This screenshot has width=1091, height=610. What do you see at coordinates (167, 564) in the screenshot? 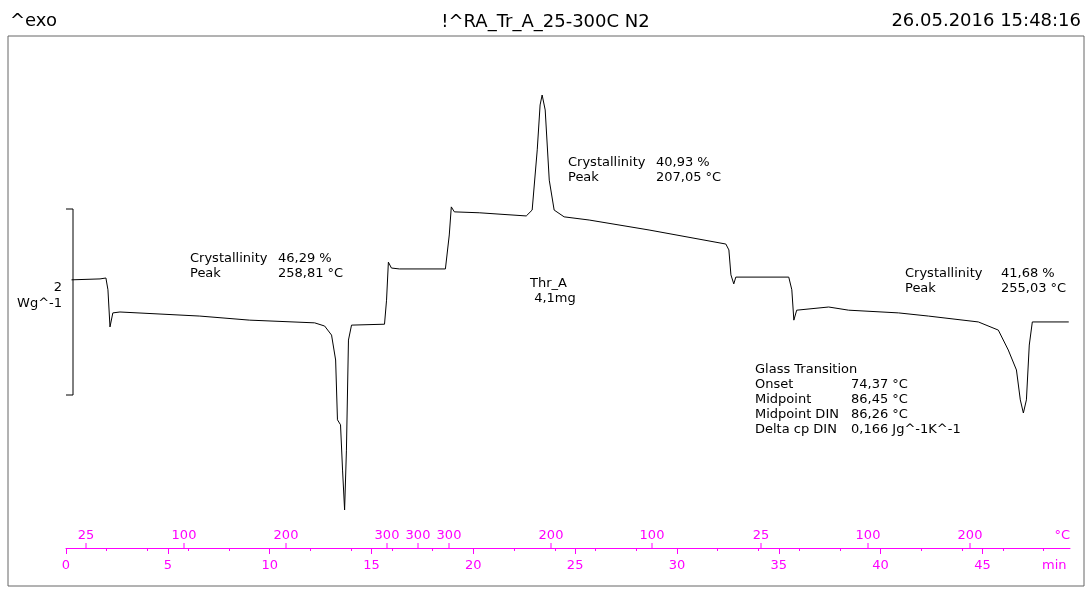
I see `x-tick-label: 5` at bounding box center [167, 564].